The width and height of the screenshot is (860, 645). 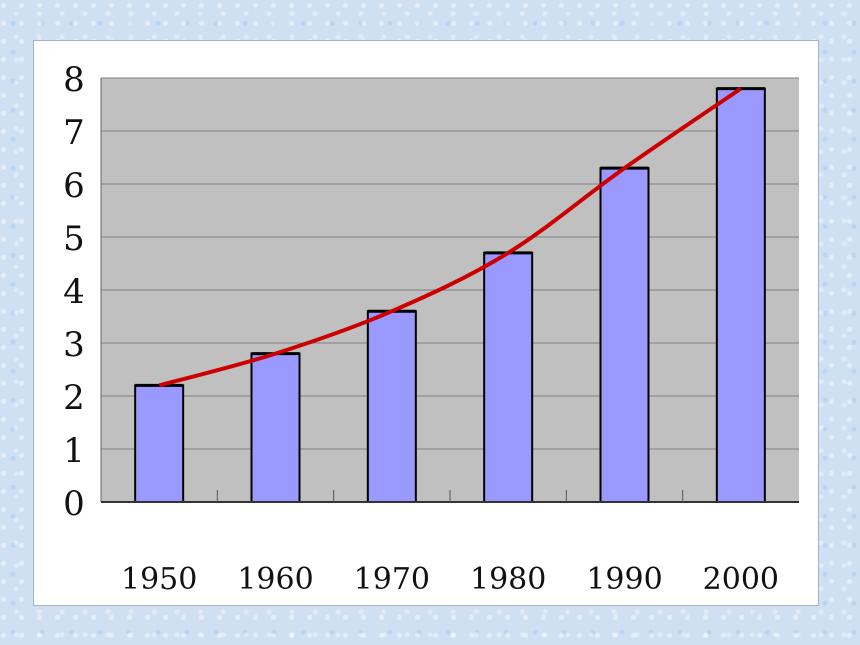 What do you see at coordinates (275, 427) in the screenshot?
I see `bar-1960` at bounding box center [275, 427].